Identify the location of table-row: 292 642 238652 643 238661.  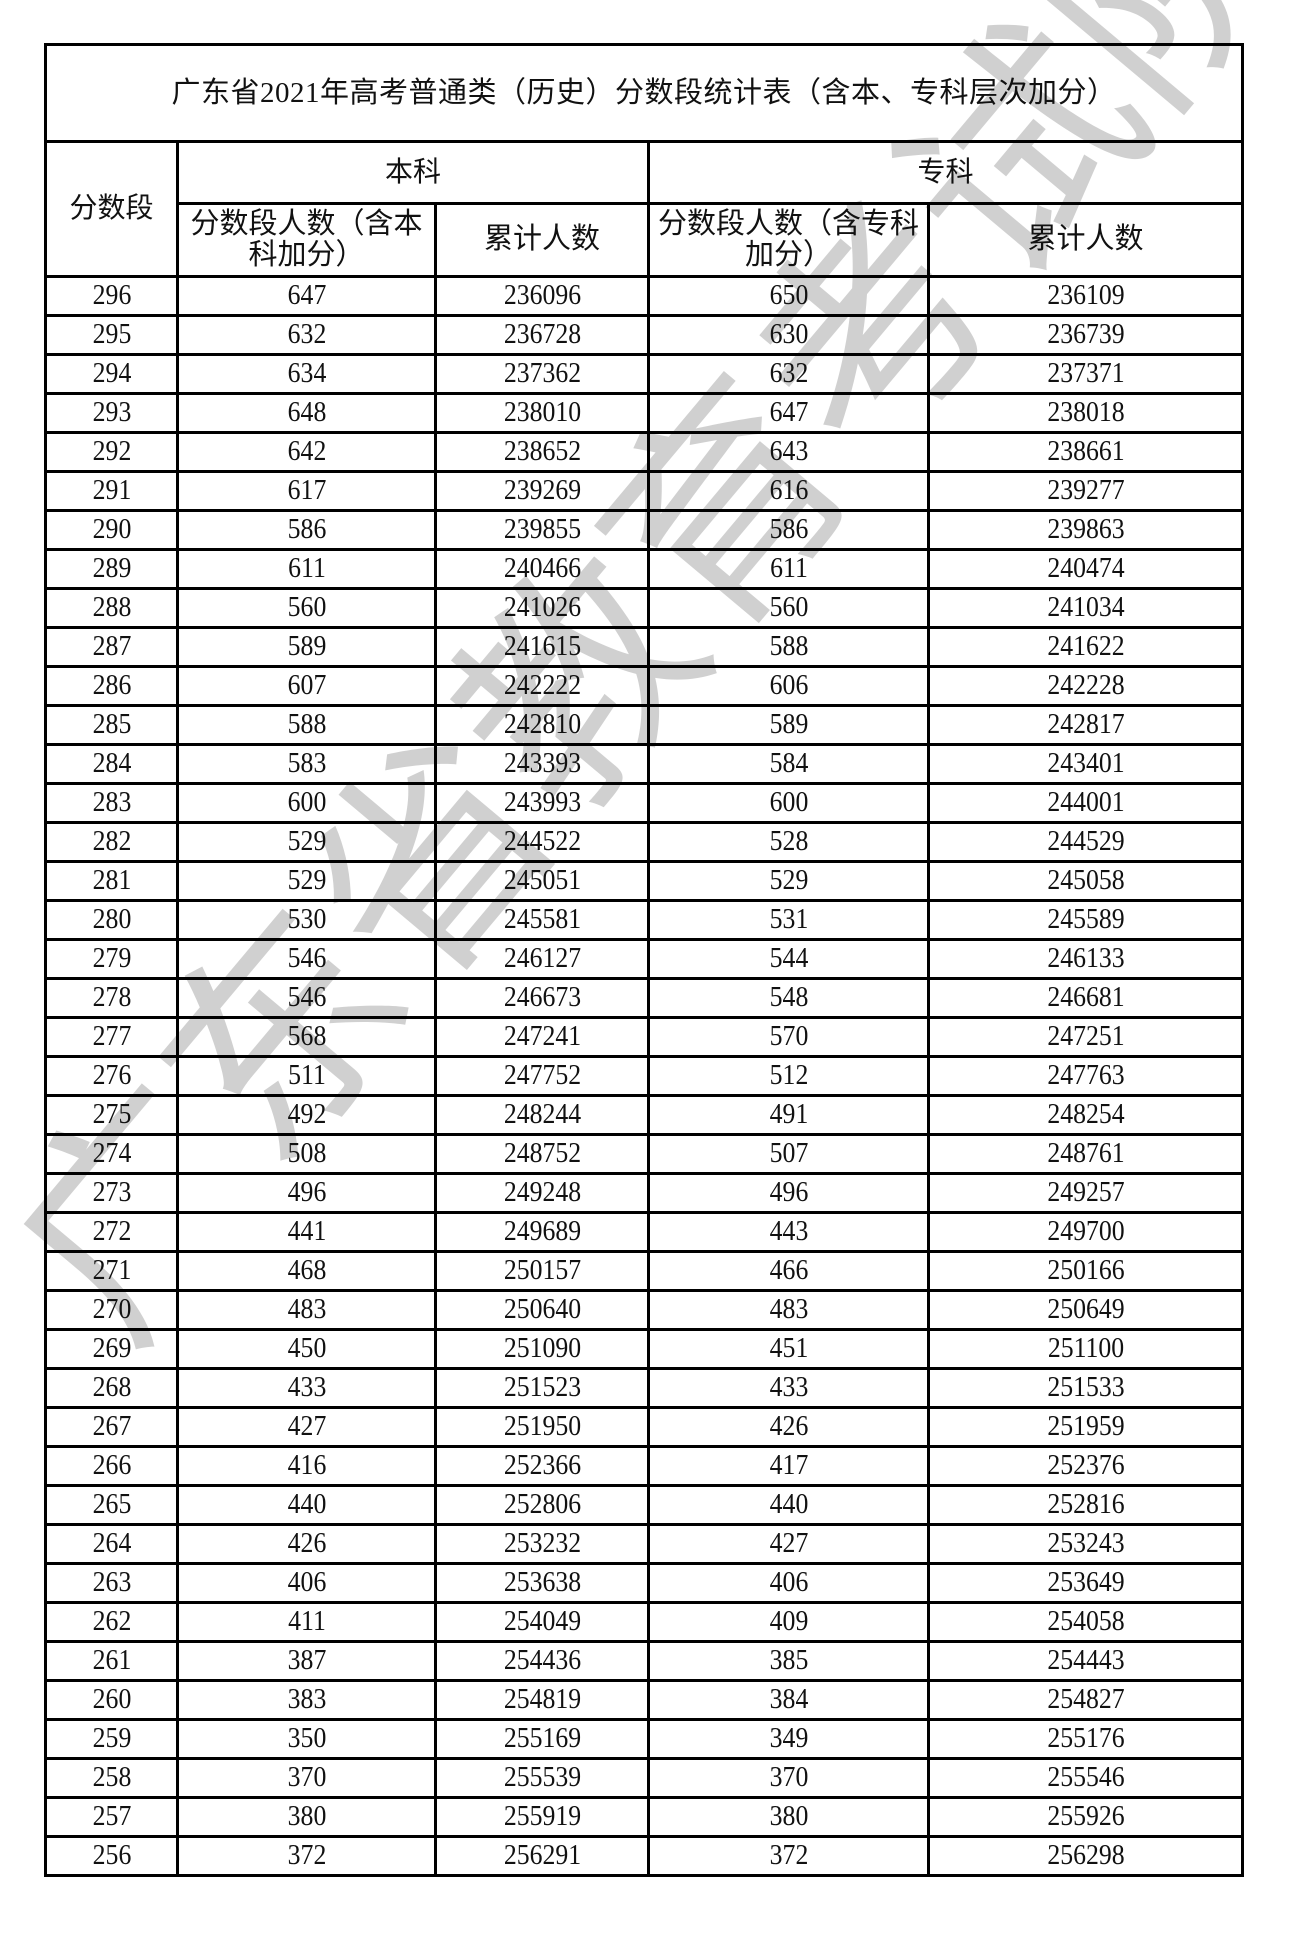
(644, 452).